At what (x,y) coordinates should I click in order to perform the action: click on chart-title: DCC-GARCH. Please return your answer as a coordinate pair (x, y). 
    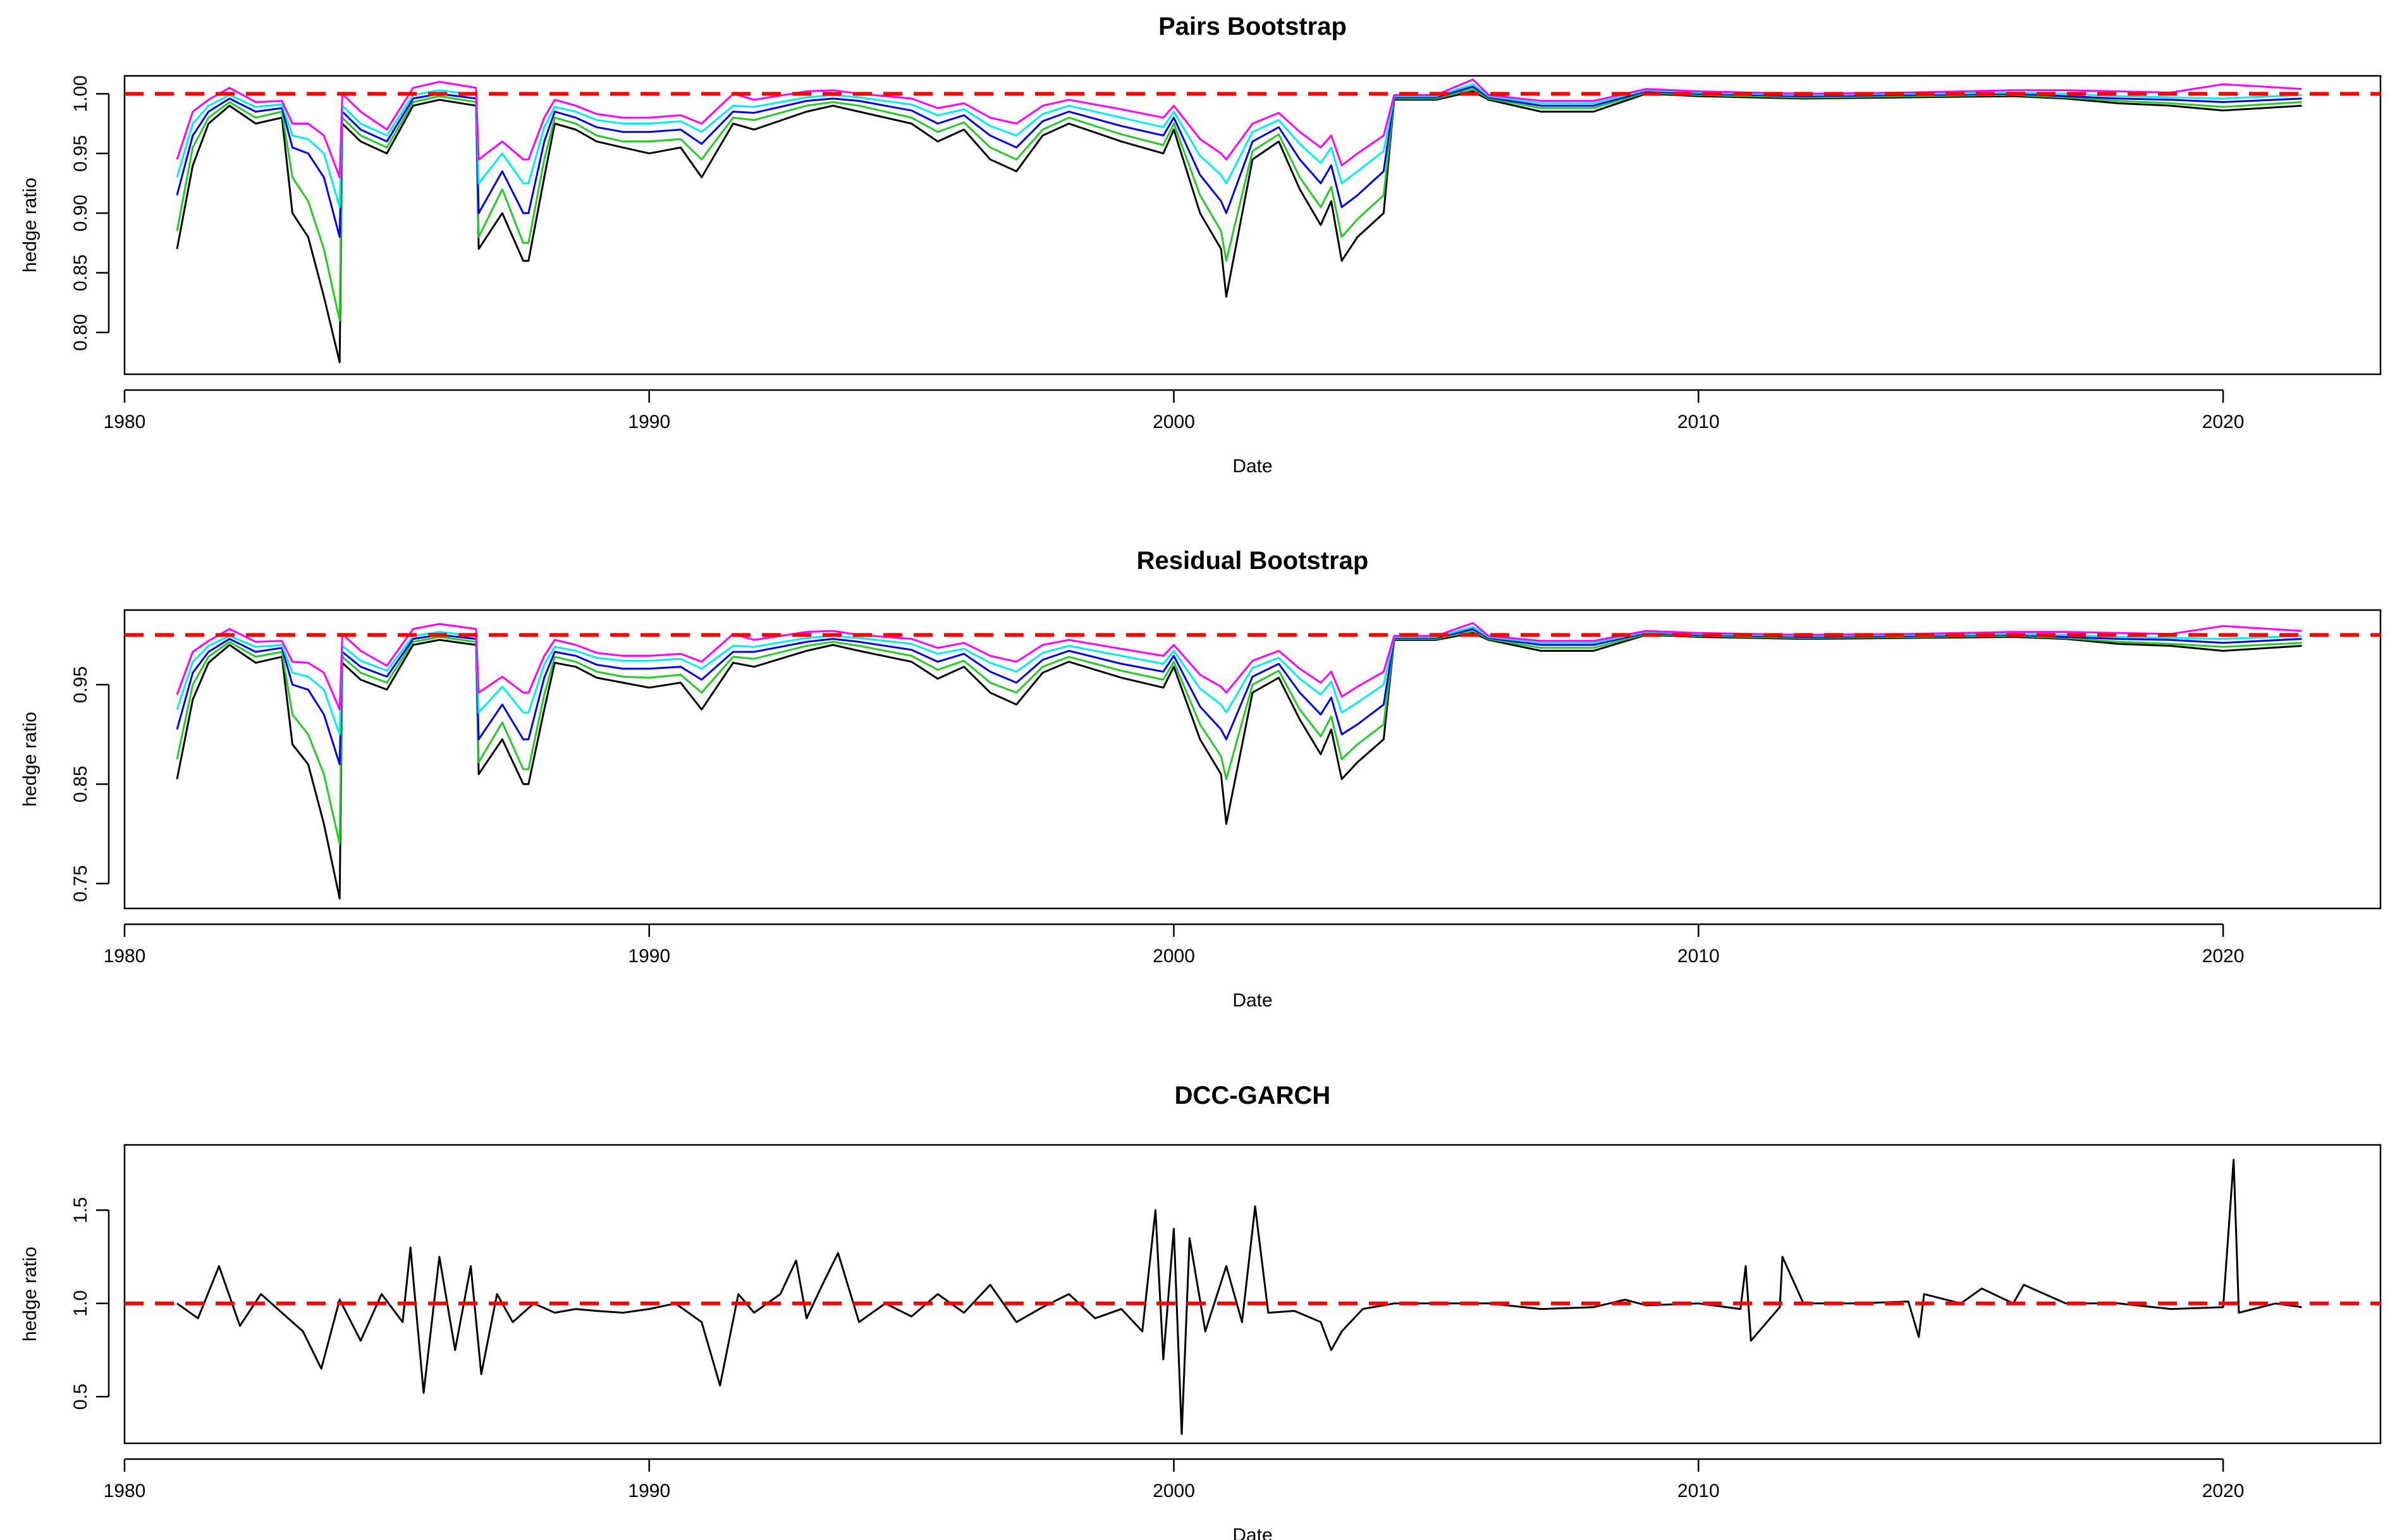
    Looking at the image, I should click on (1253, 1095).